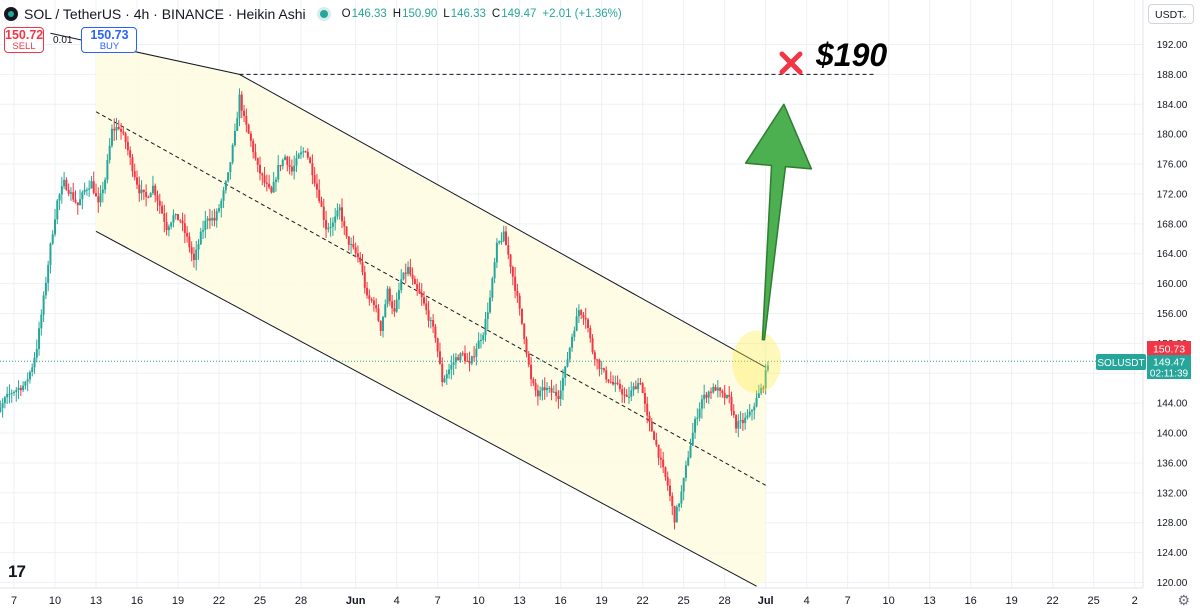 The height and width of the screenshot is (614, 1200). I want to click on buy-label: BUY, so click(109, 46).